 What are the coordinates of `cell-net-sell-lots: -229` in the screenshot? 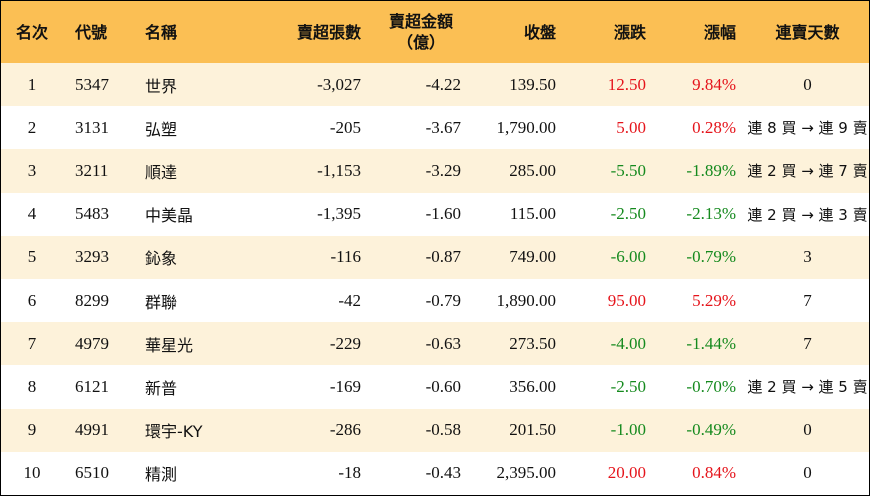 It's located at (345, 343).